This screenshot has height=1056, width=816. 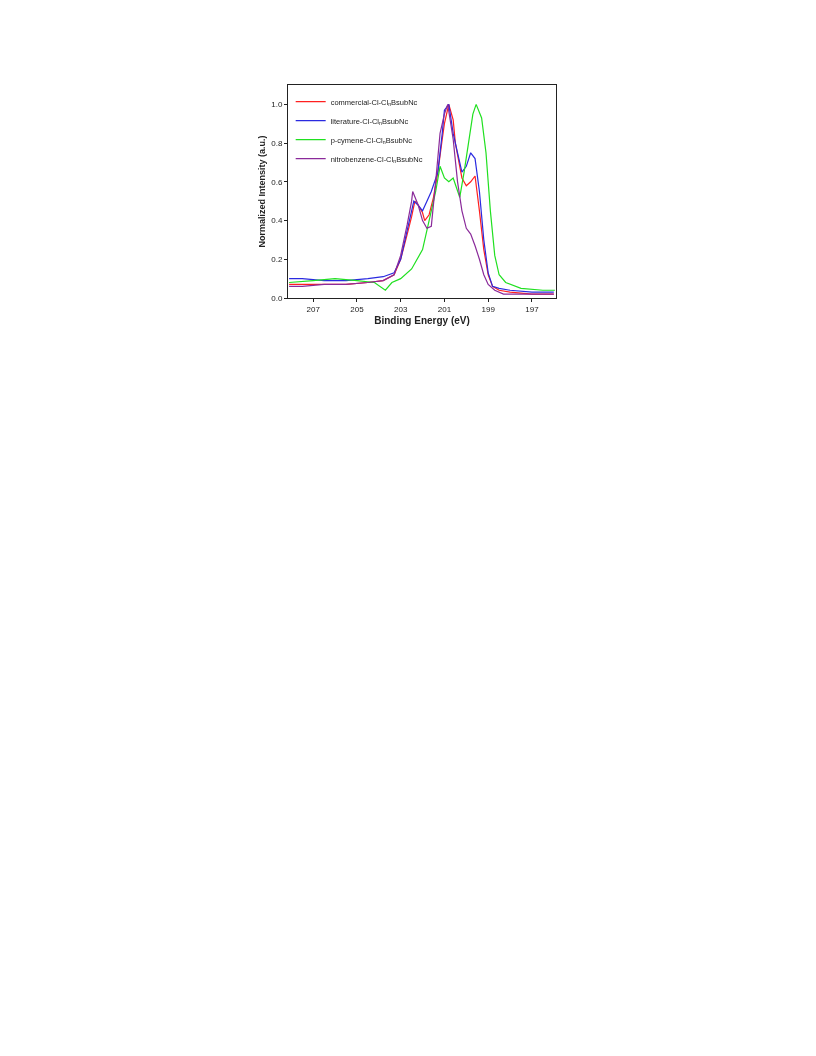 I want to click on y-tick-label: 0.4, so click(x=277, y=221).